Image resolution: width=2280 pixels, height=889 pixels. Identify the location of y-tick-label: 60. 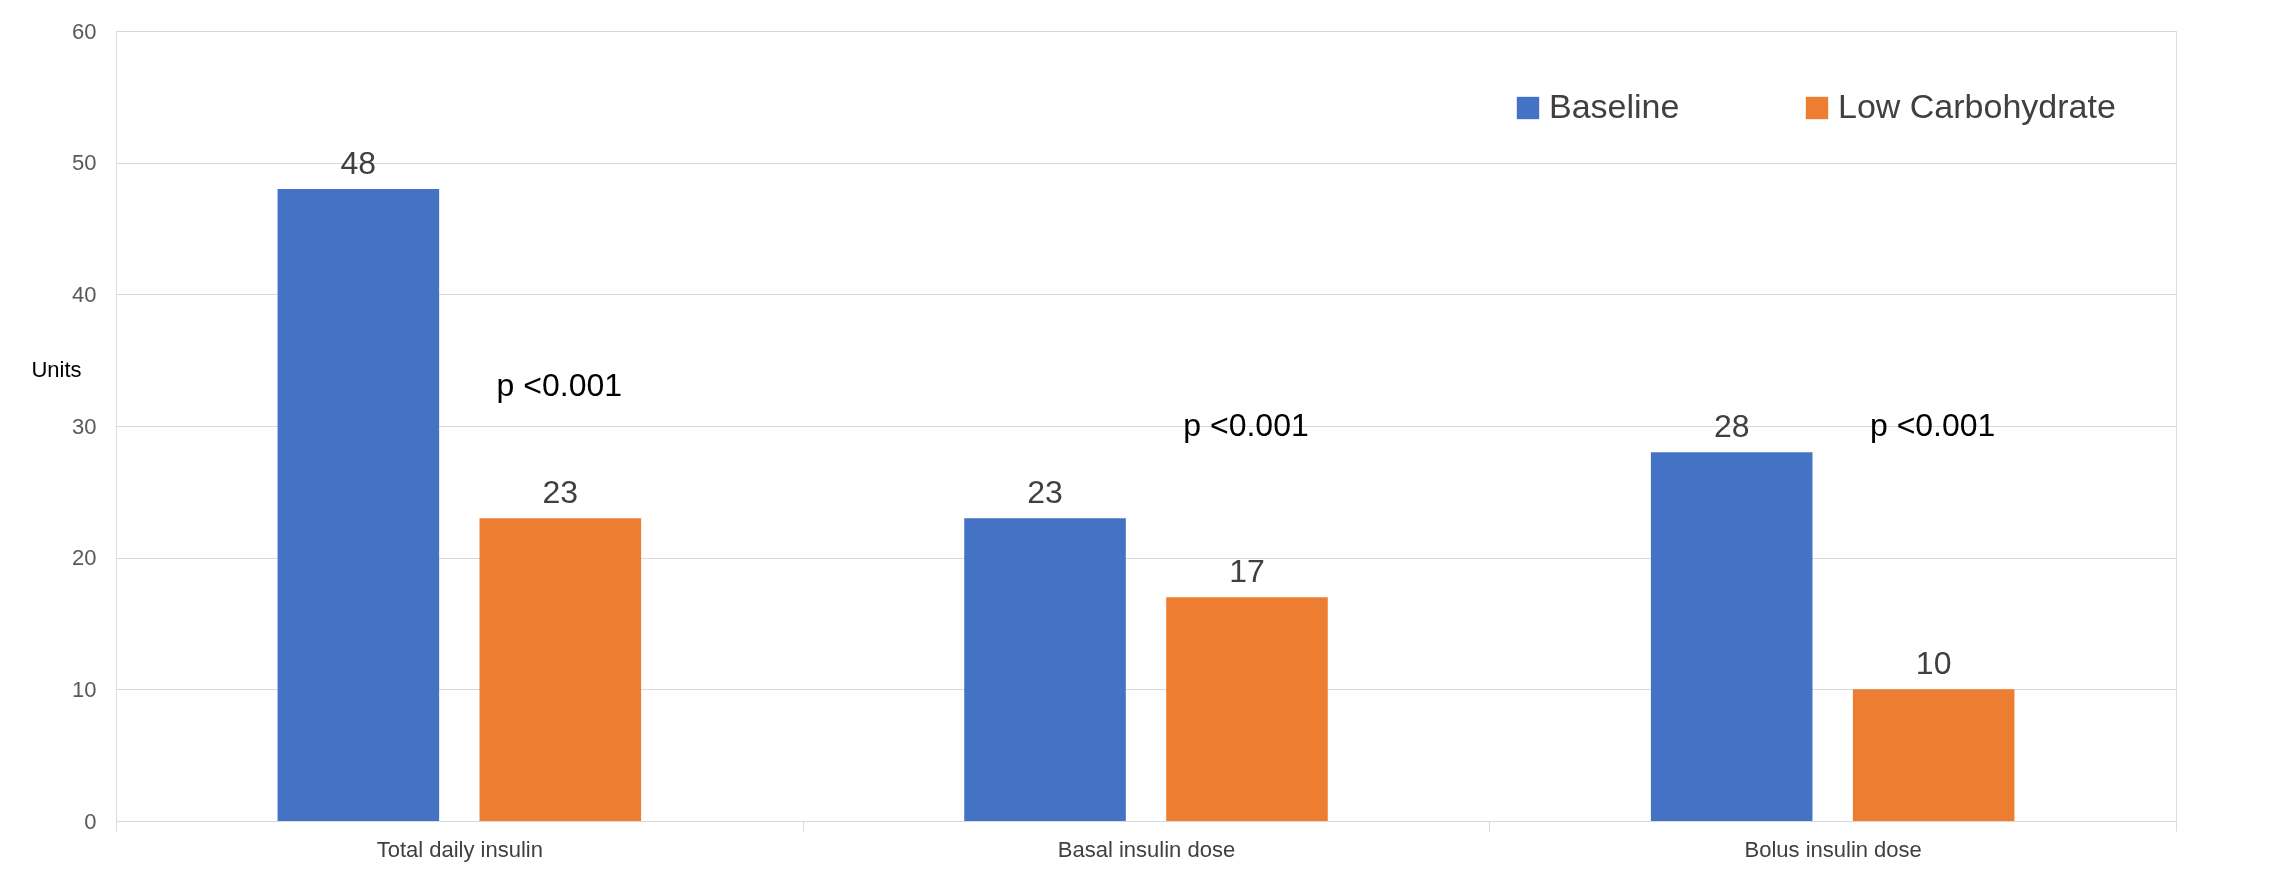
(84, 31).